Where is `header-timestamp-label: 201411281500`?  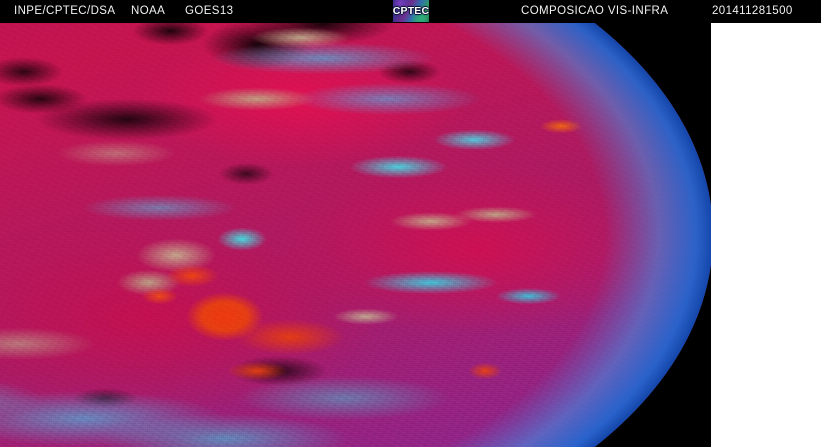 header-timestamp-label: 201411281500 is located at coordinates (752, 11).